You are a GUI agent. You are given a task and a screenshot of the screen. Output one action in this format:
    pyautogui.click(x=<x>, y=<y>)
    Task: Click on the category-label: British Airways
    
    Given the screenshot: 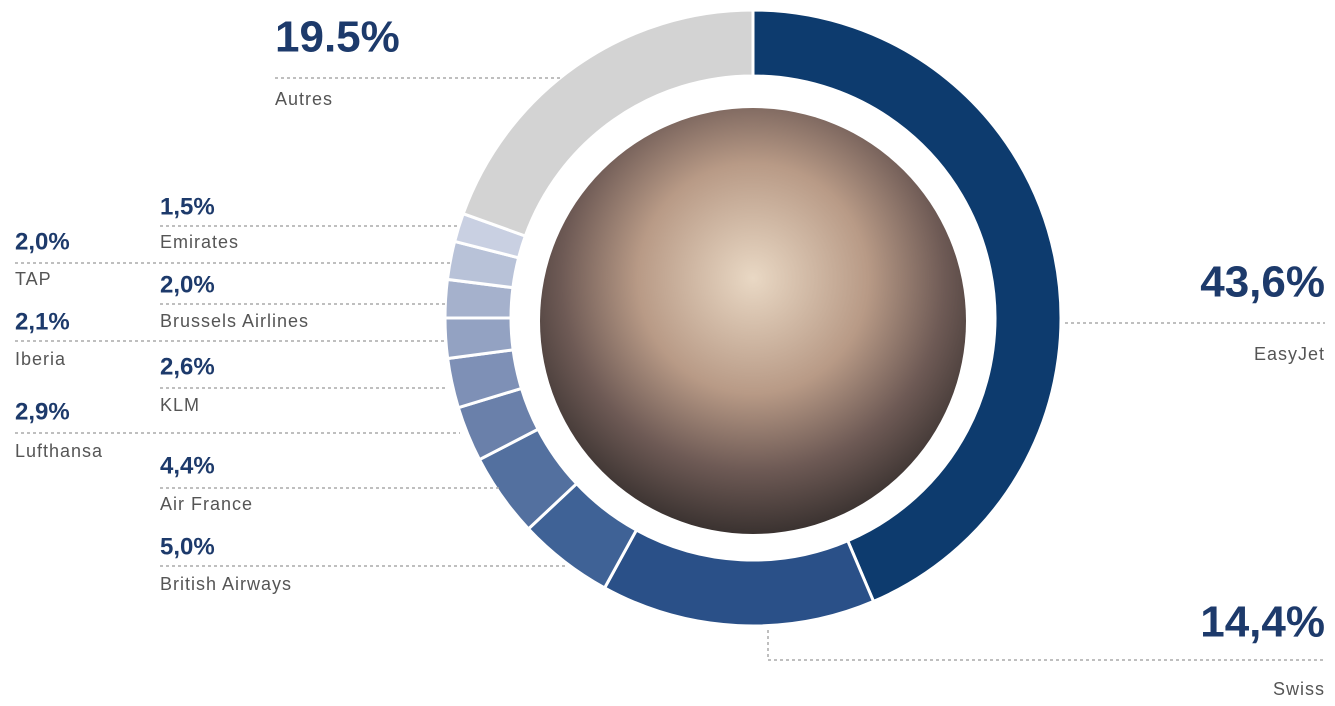 What is the action you would take?
    pyautogui.click(x=226, y=584)
    